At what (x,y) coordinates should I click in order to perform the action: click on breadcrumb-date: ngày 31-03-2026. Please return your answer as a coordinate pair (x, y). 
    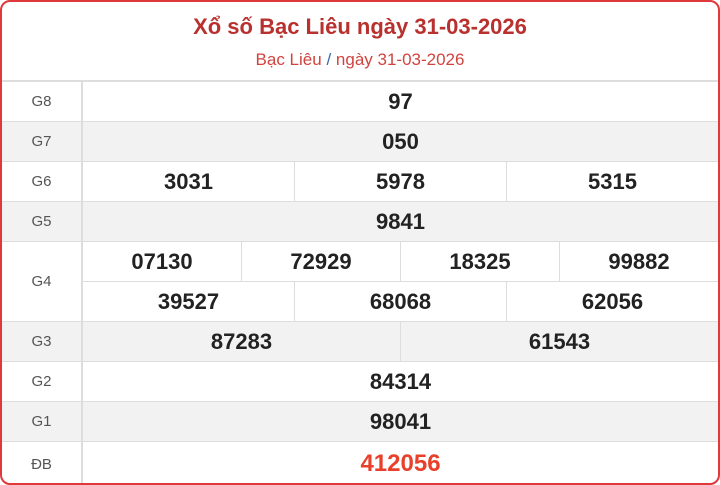
    Looking at the image, I should click on (400, 59).